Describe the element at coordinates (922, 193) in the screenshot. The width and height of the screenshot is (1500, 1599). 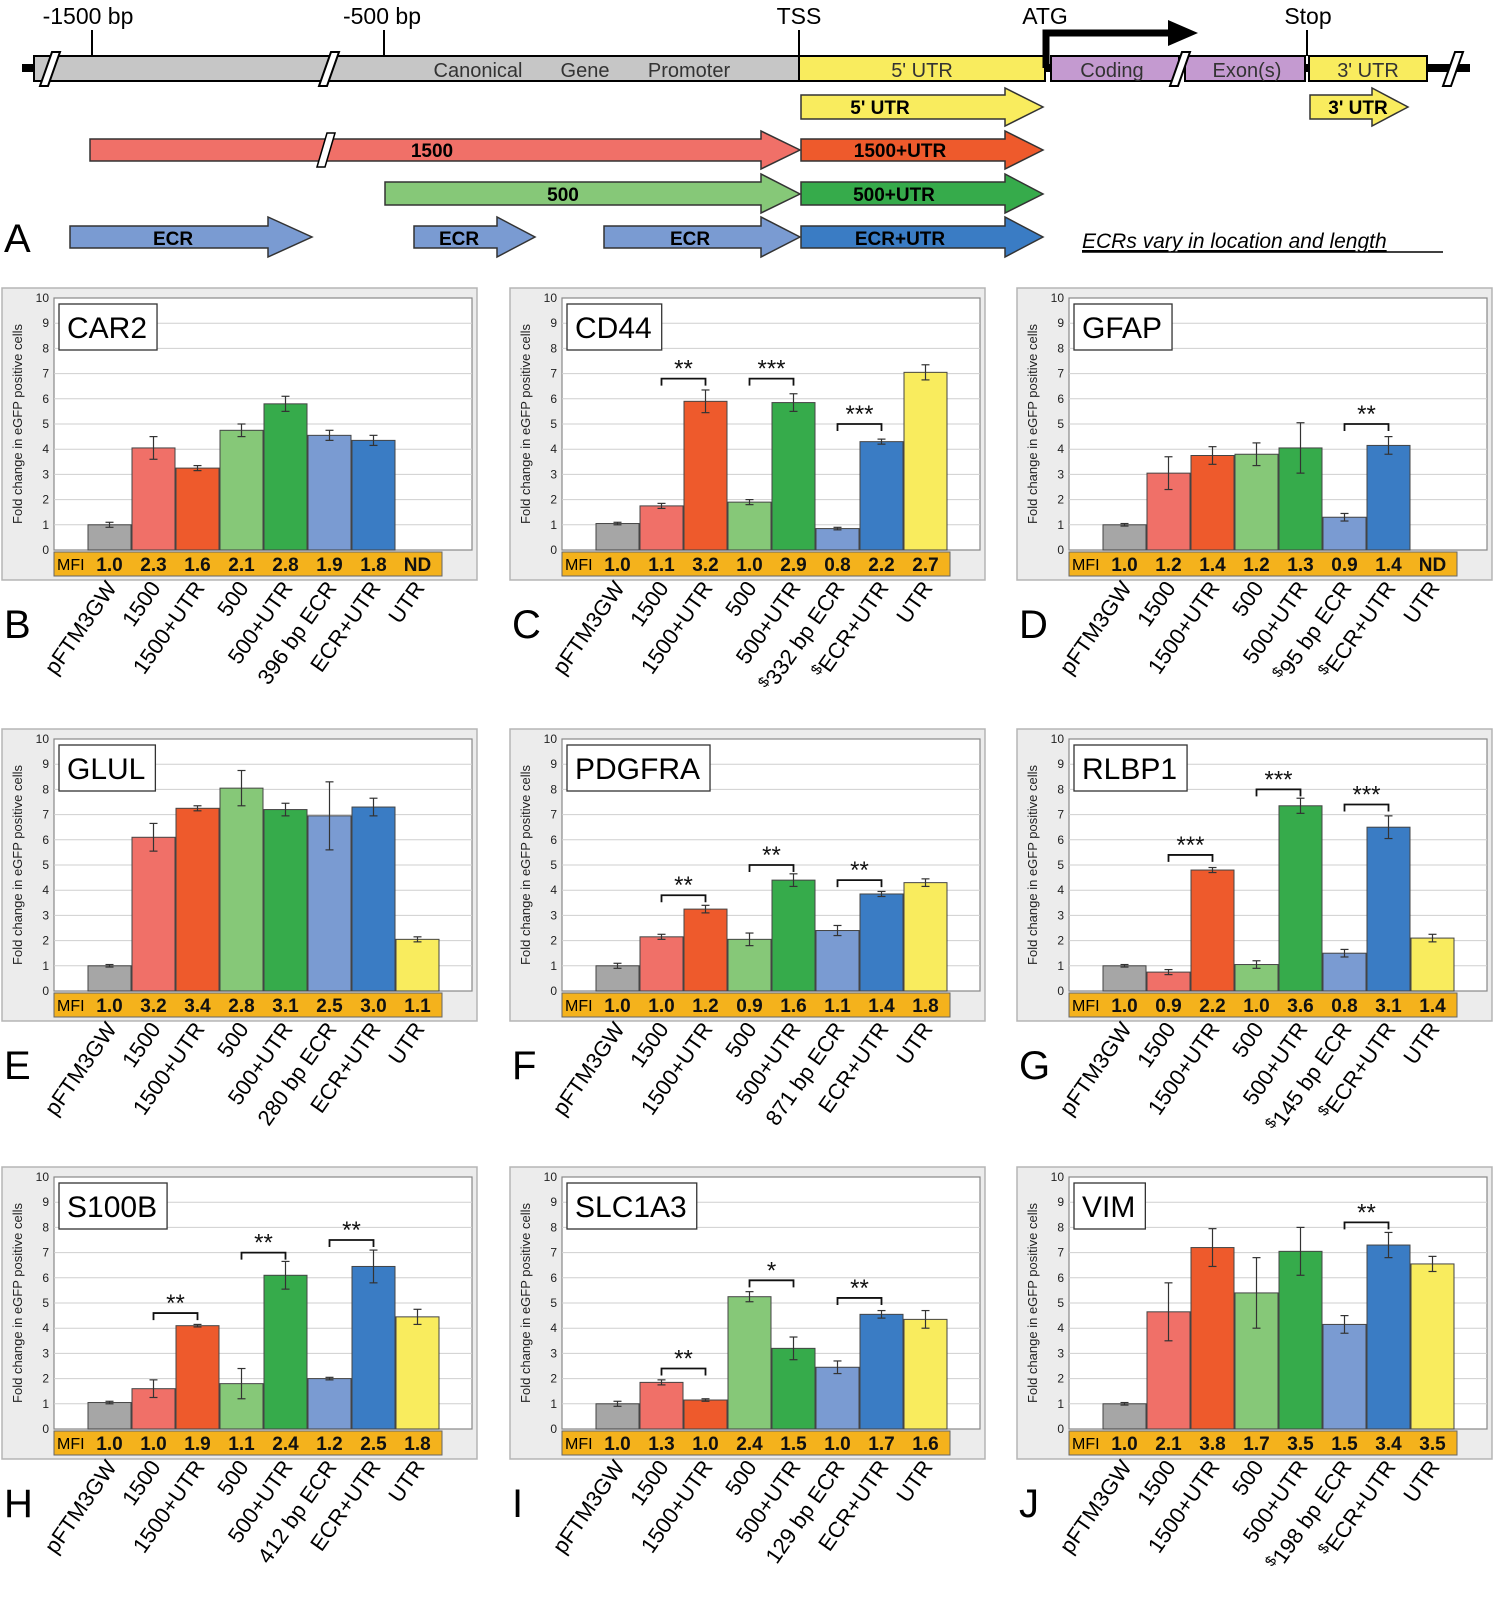
I see `arrow-500-utr` at that location.